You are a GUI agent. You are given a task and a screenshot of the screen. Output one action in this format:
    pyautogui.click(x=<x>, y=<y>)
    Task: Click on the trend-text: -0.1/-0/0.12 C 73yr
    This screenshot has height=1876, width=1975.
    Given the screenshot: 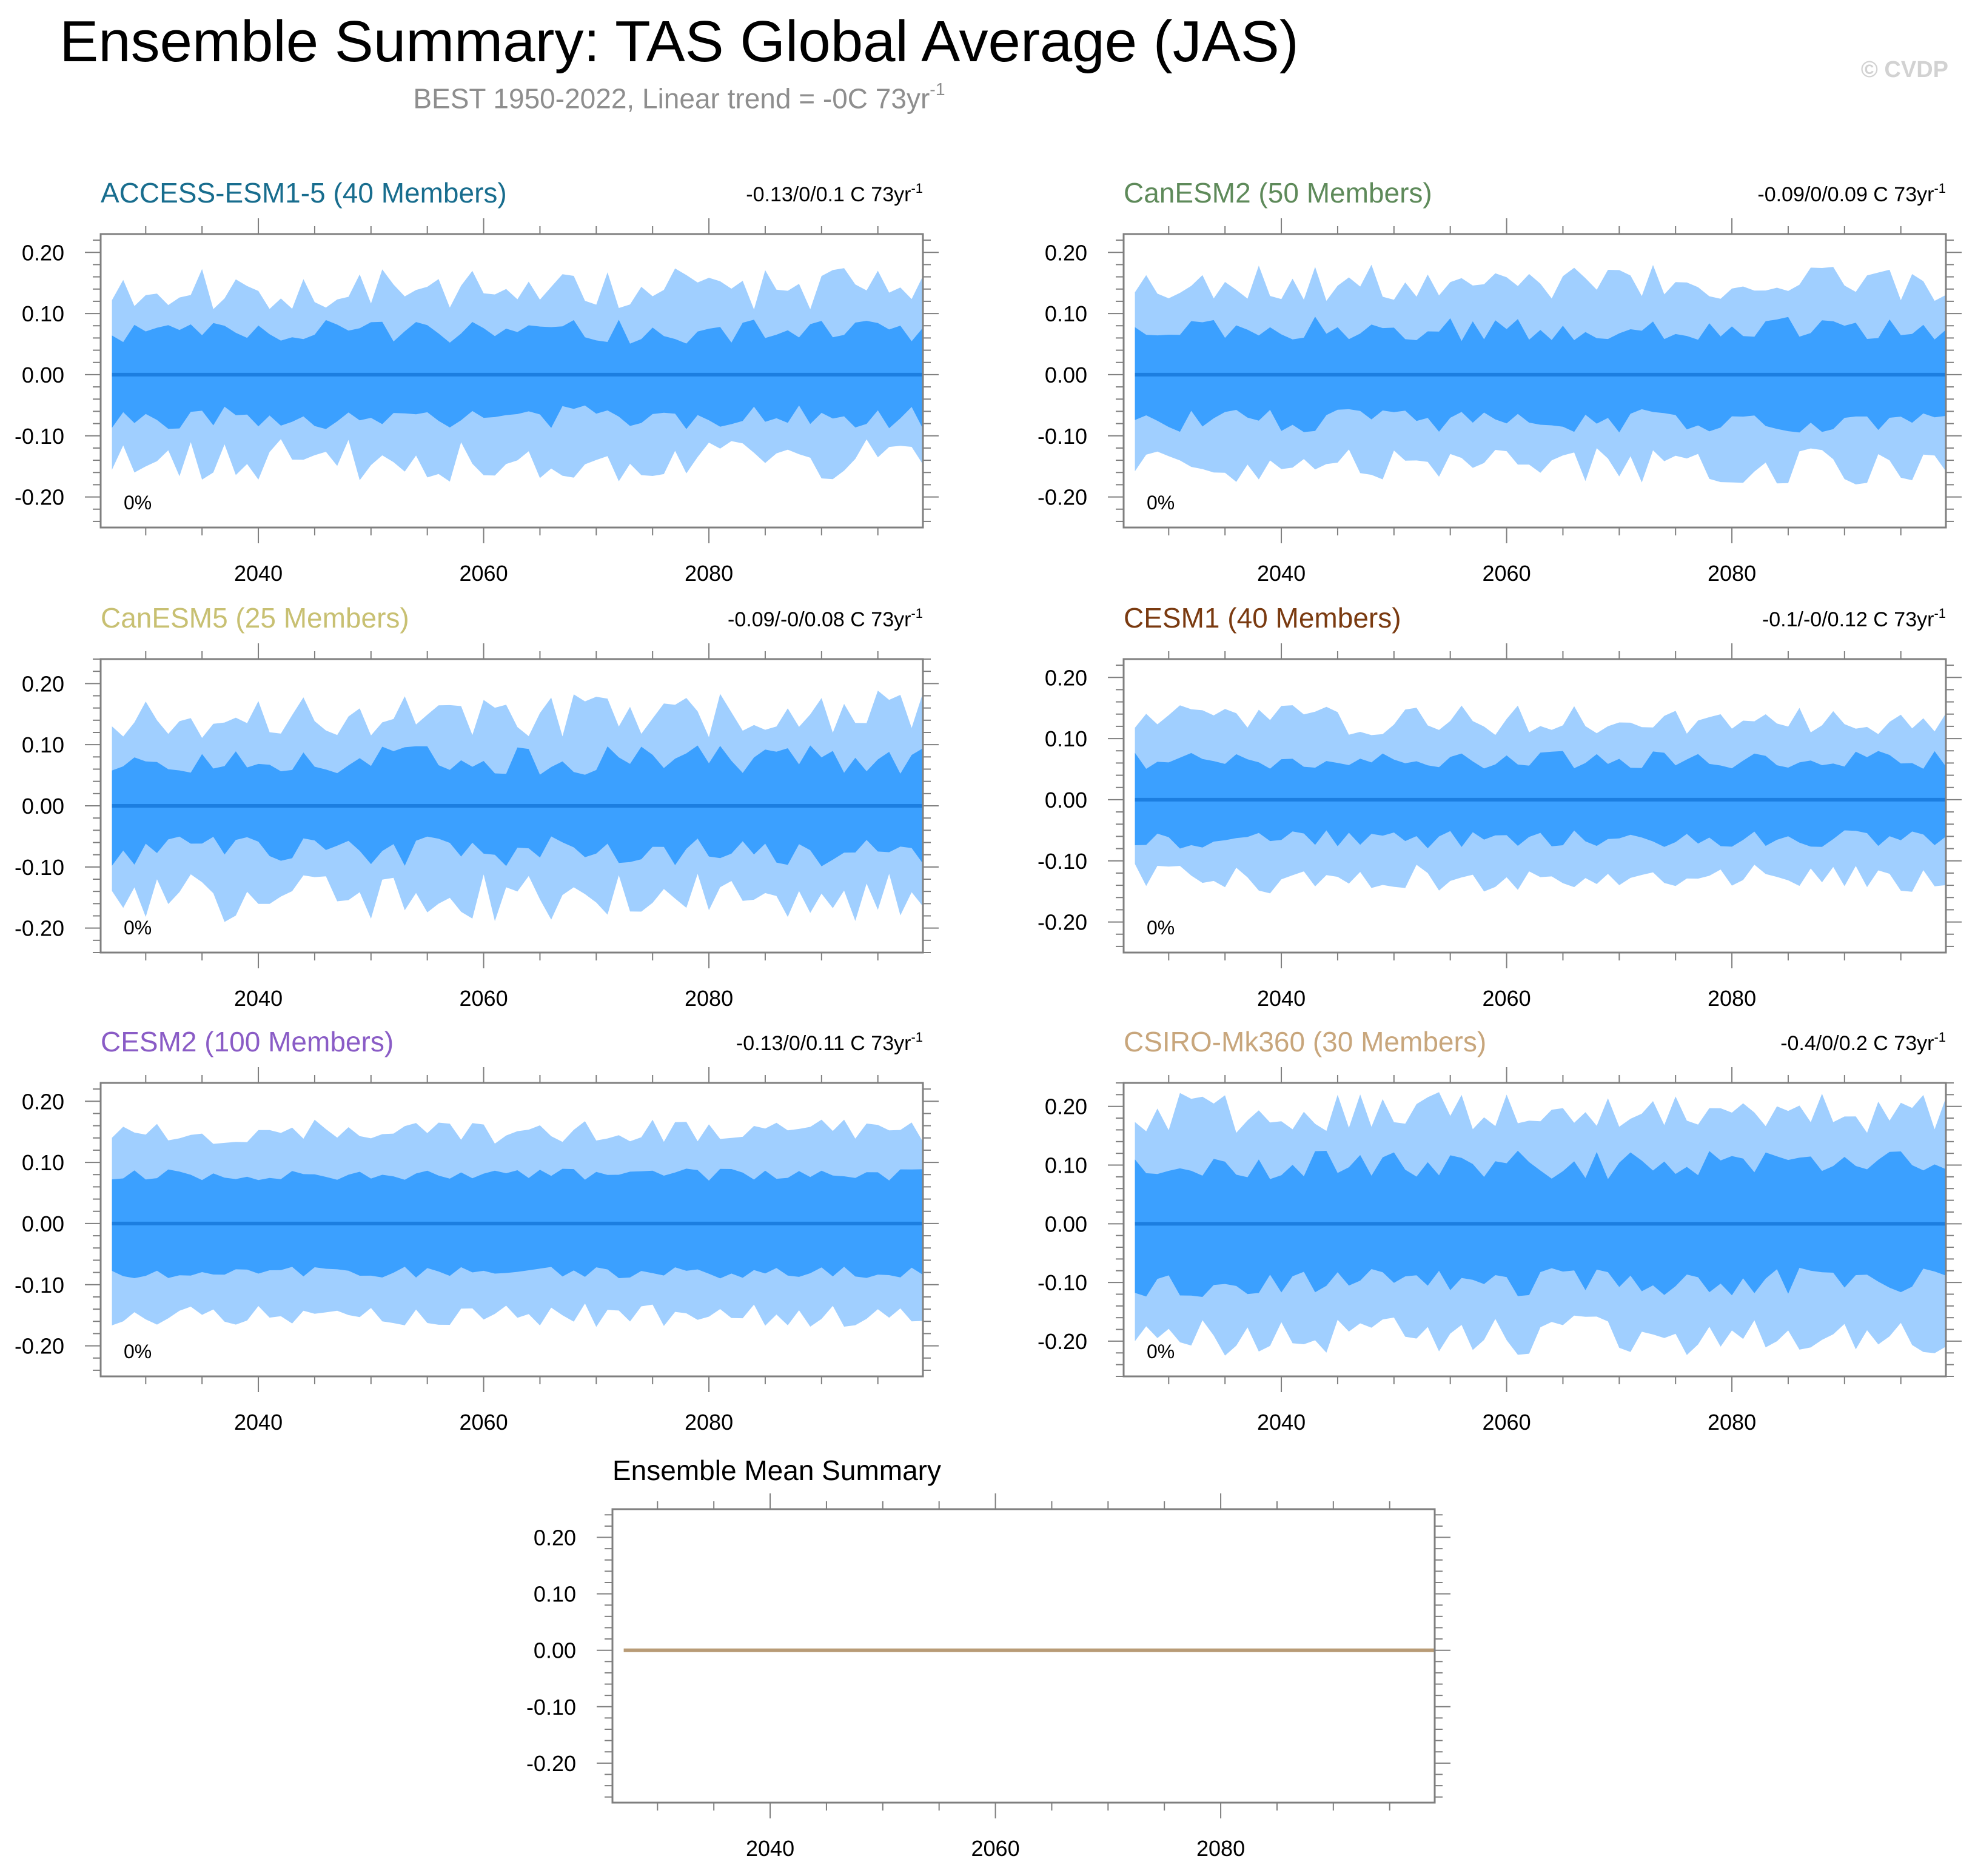 What is the action you would take?
    pyautogui.click(x=1848, y=619)
    